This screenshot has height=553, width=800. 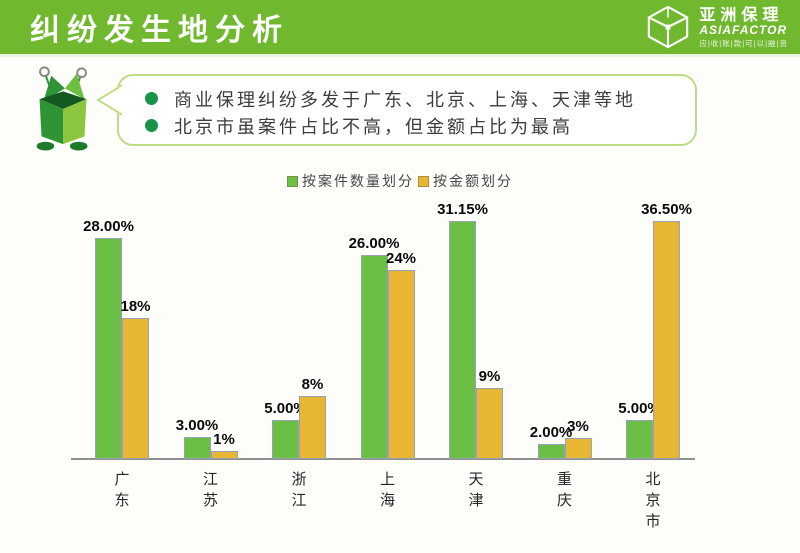 I want to click on logo-tagline: 应|收|账|款|可|以|融|资, so click(x=743, y=43).